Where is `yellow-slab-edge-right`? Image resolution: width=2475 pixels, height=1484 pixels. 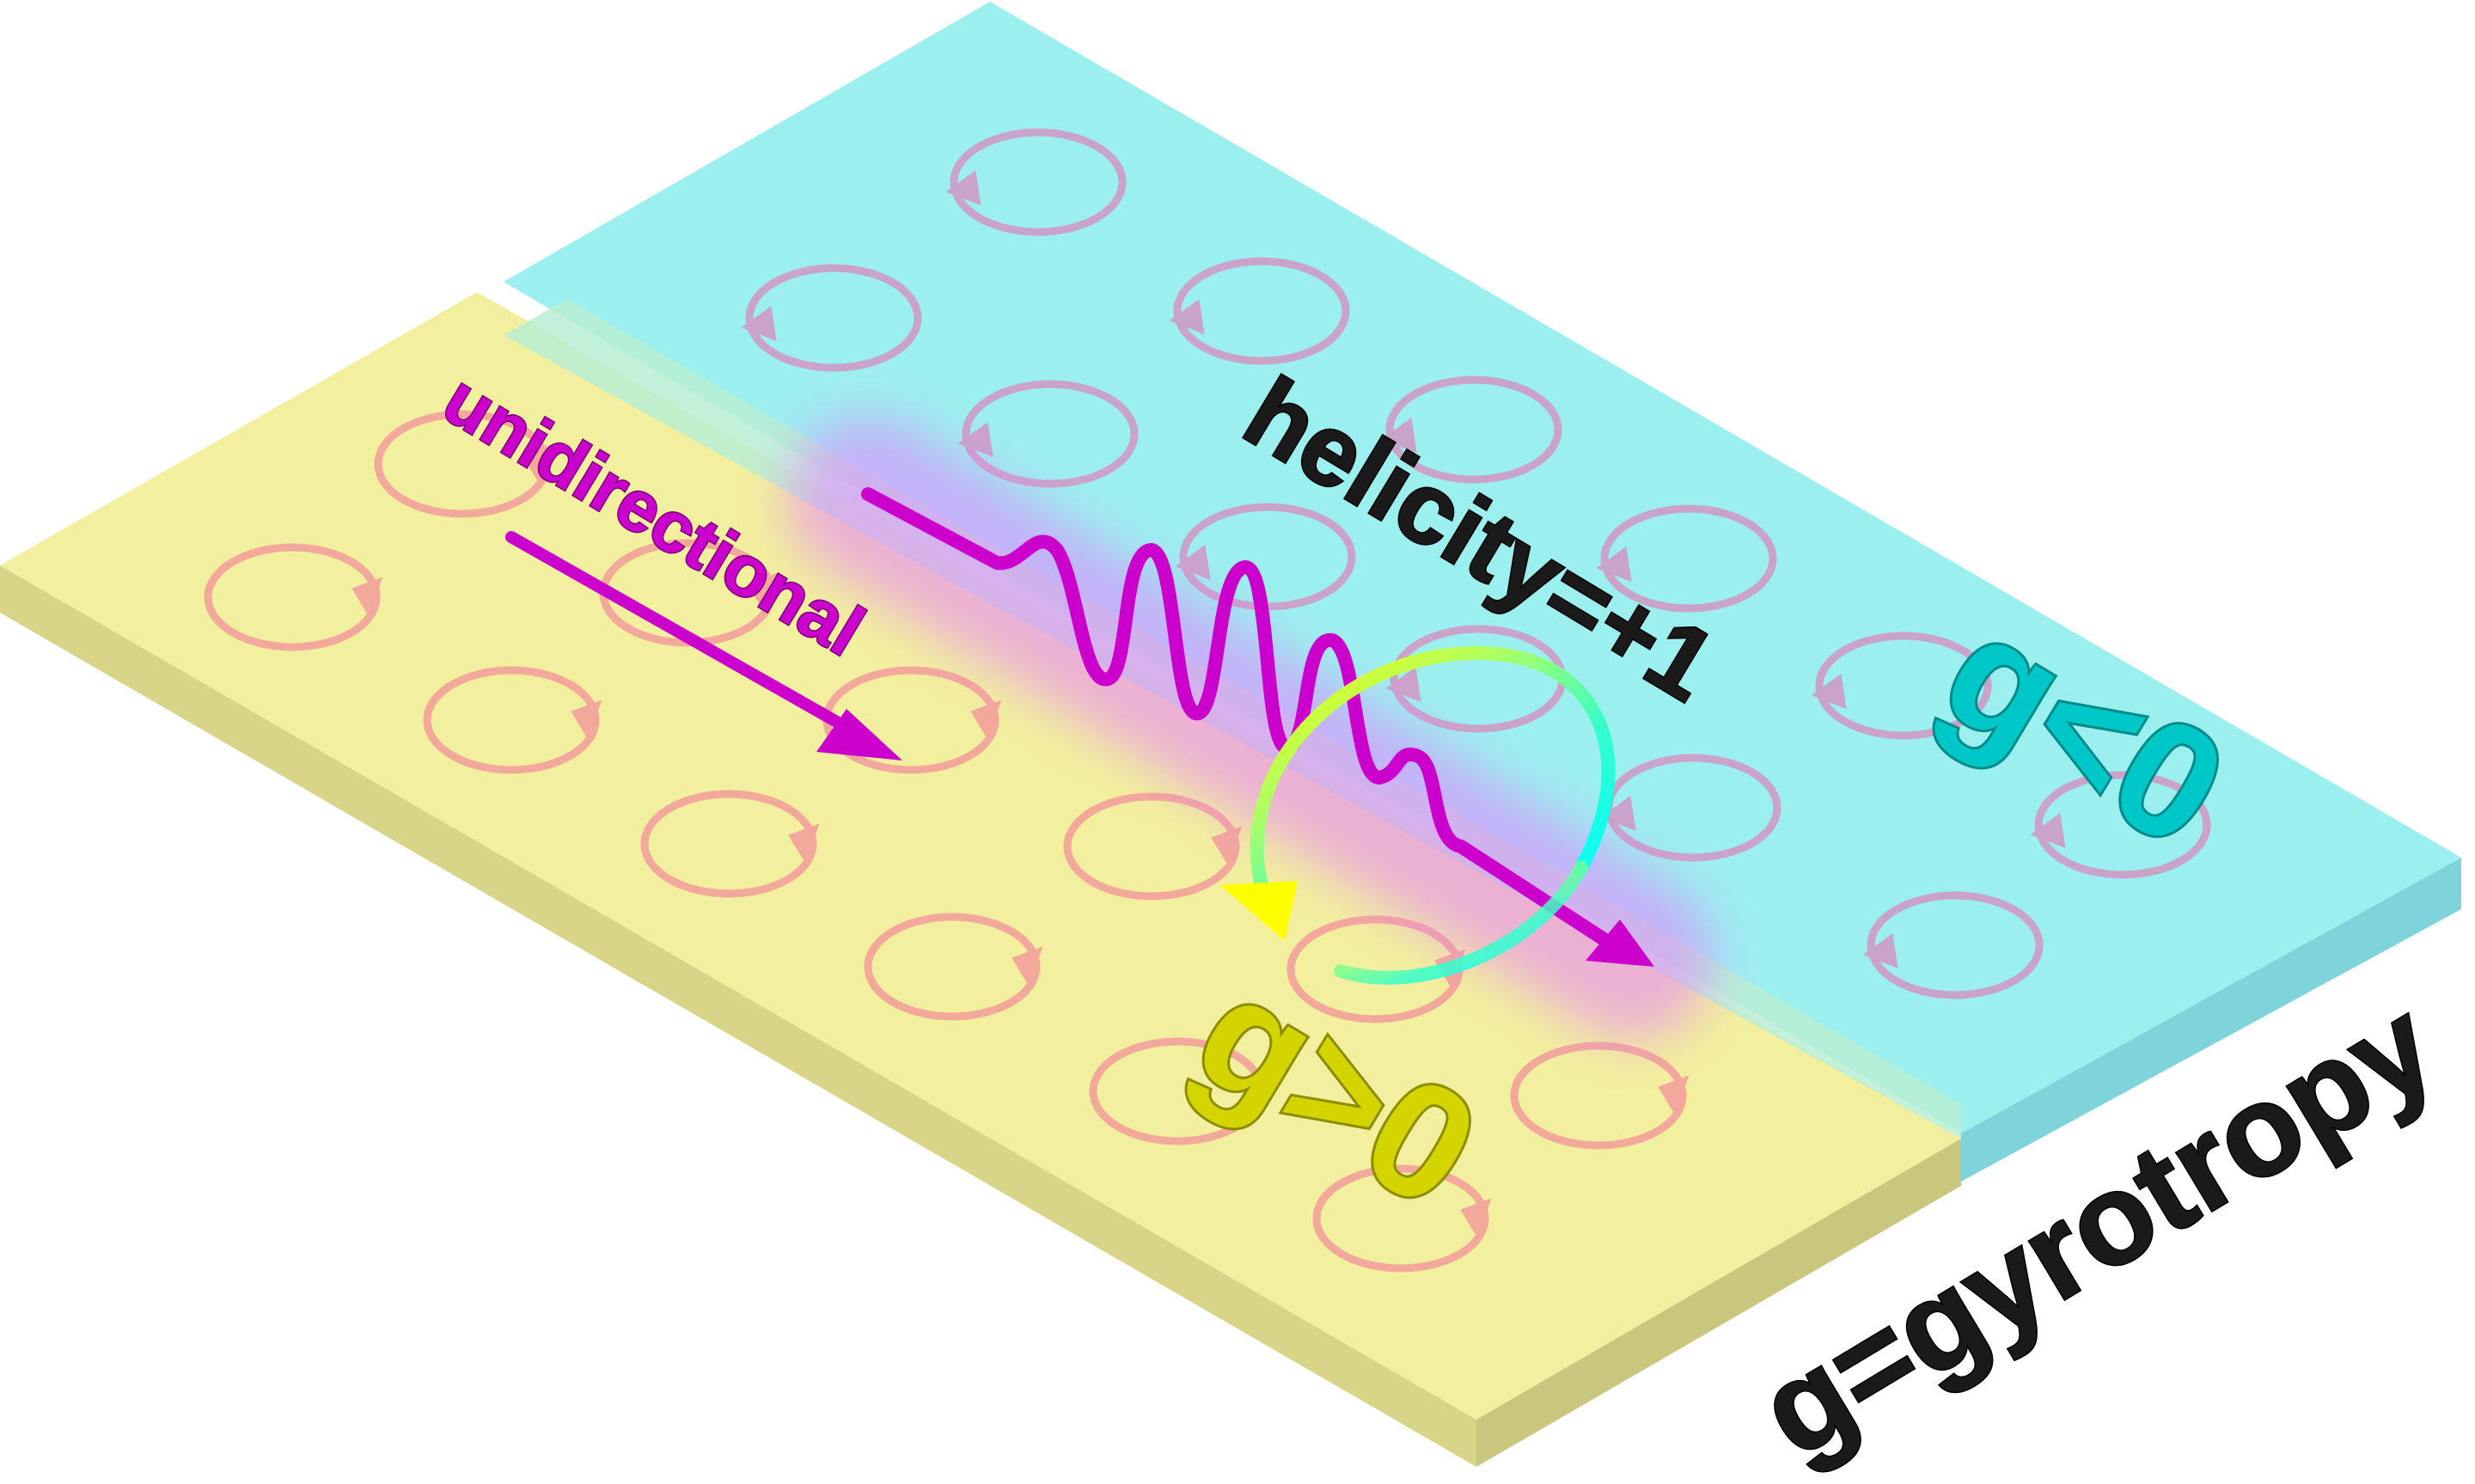 yellow-slab-edge-right is located at coordinates (1718, 1303).